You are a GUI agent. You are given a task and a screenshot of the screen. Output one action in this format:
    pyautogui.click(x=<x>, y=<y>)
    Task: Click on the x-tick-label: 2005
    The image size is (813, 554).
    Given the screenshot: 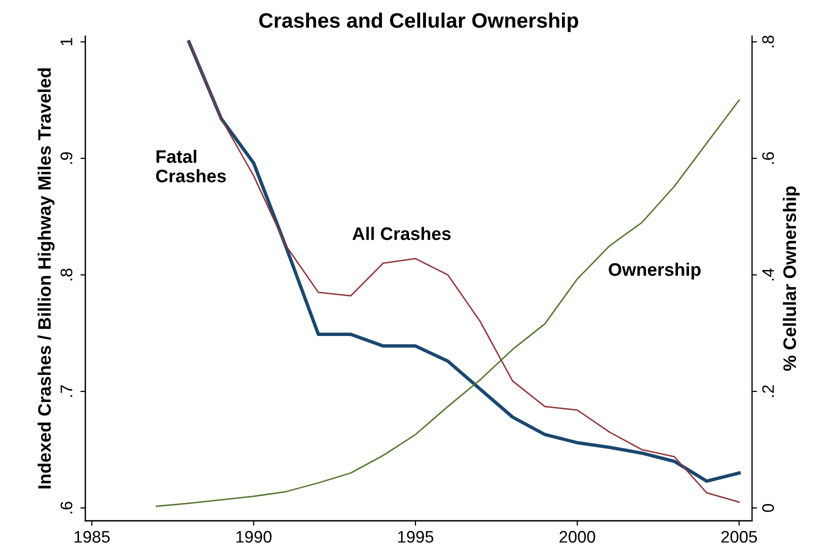 What is the action you would take?
    pyautogui.click(x=739, y=536)
    